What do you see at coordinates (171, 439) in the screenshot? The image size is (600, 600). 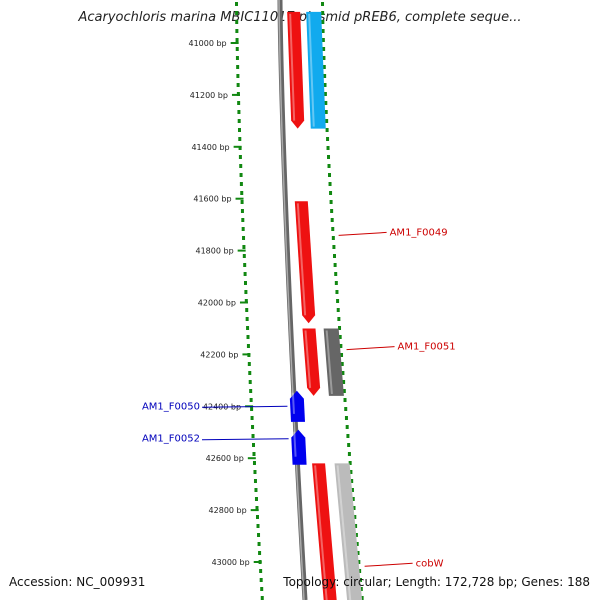 I see `gene-label: AM1_F0052` at bounding box center [171, 439].